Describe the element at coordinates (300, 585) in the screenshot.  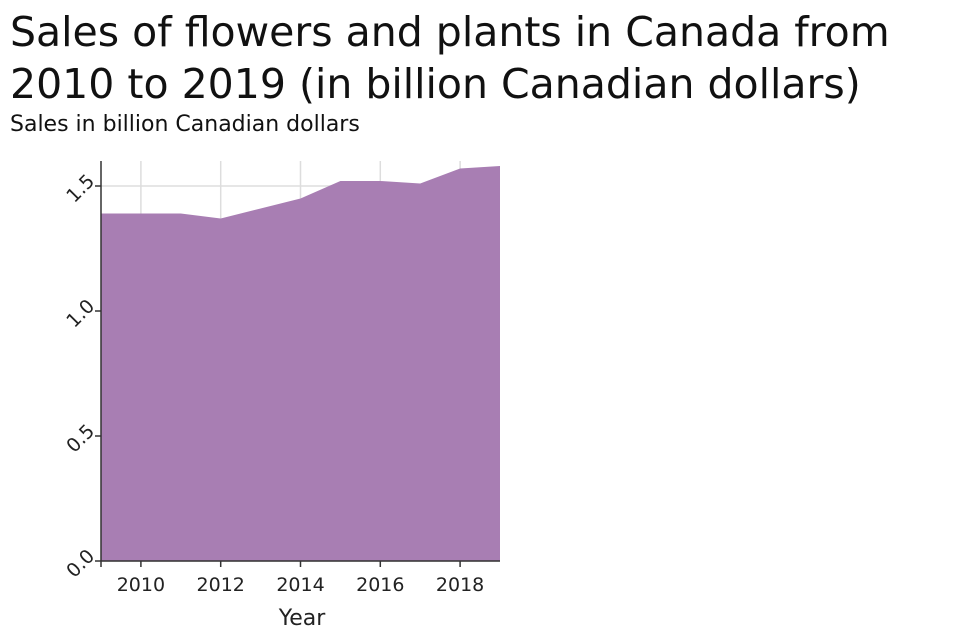
I see `x-tick-label: 2014` at that location.